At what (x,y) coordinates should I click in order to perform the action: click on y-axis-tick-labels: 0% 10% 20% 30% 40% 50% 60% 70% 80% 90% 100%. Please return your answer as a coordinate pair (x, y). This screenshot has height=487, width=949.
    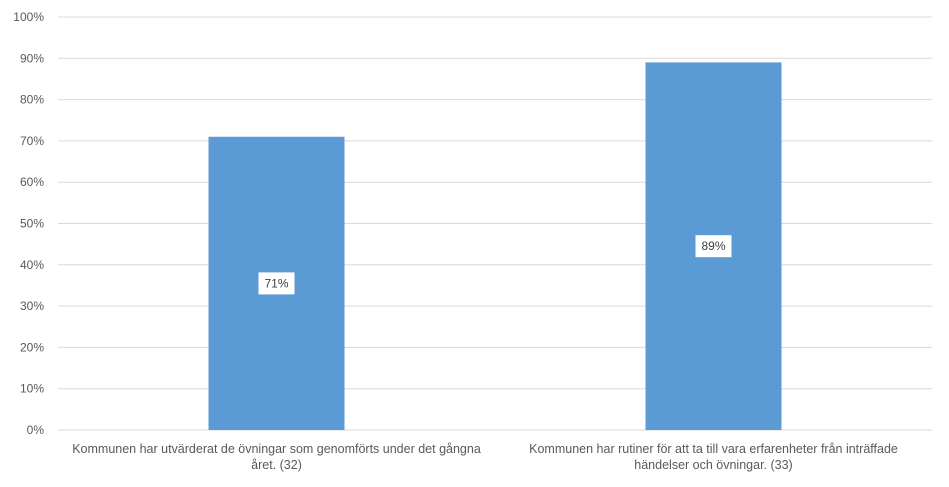
    Looking at the image, I should click on (28, 223).